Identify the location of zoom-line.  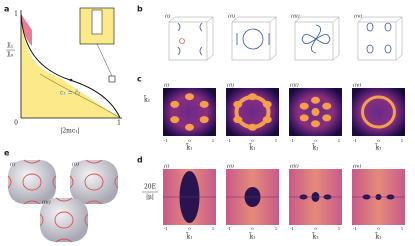
(104, 60).